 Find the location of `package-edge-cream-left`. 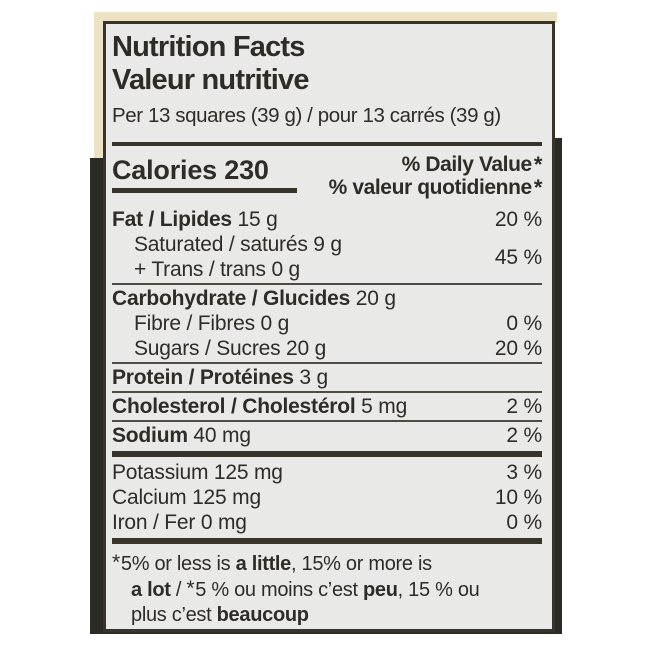

package-edge-cream-left is located at coordinates (99, 87).